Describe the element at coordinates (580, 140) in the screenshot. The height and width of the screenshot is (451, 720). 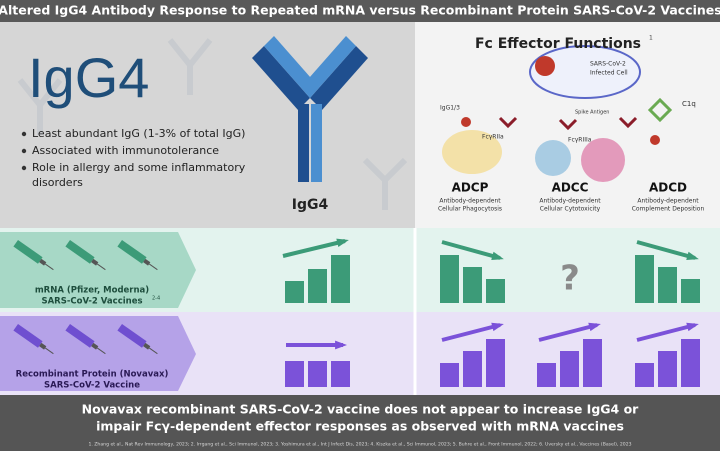
I see `receptor-label: FcγRIIIa` at that location.